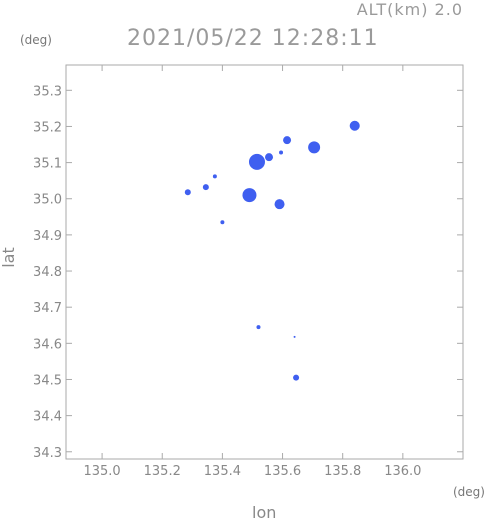 The width and height of the screenshot is (491, 522). Describe the element at coordinates (162, 471) in the screenshot. I see `x-tick-label: 135.2` at that location.